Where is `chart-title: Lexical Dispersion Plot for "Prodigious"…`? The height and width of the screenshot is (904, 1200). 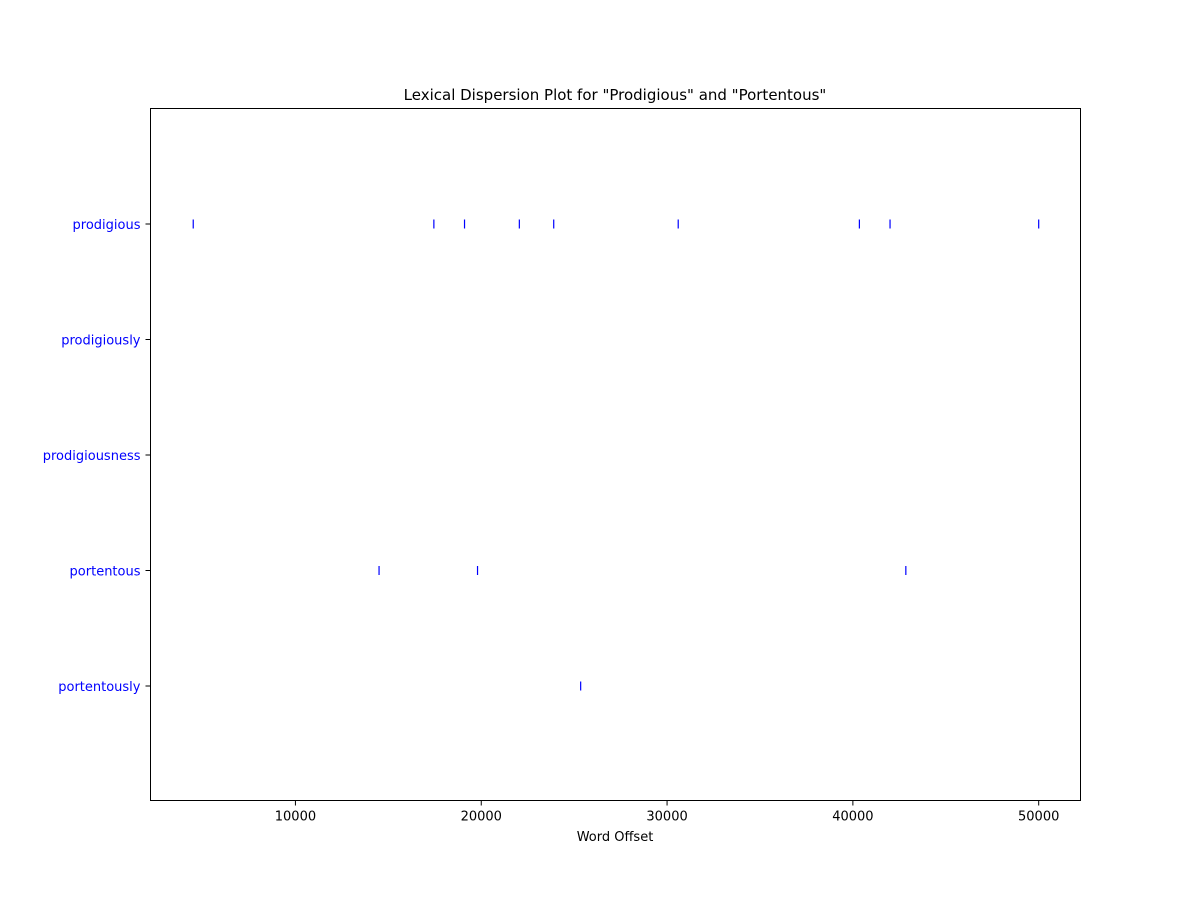 chart-title: Lexical Dispersion Plot for "Prodigious"… is located at coordinates (615, 95).